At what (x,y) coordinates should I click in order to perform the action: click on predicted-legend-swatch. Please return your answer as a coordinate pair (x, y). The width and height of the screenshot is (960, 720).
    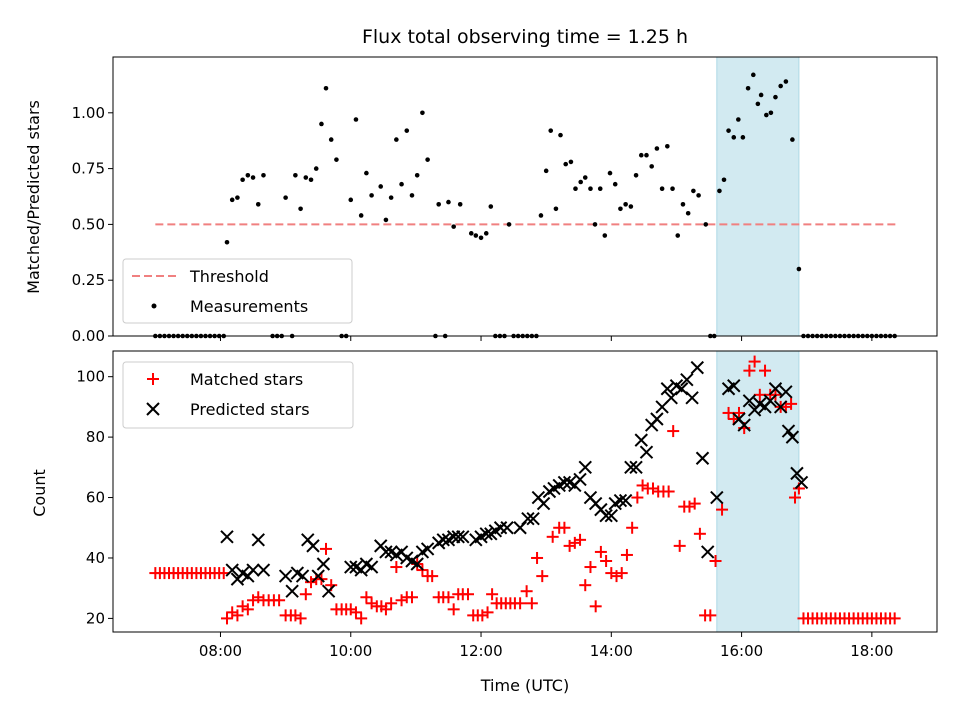
    Looking at the image, I should click on (153, 409).